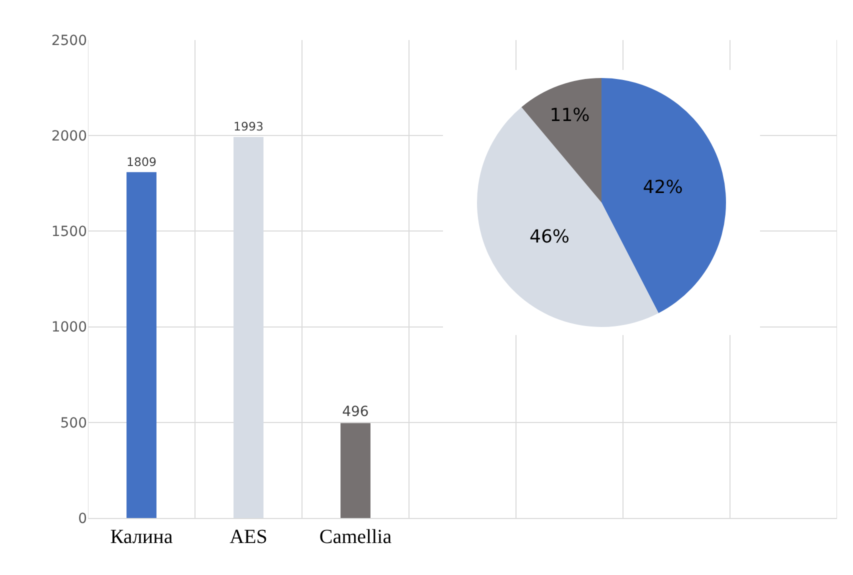  Describe the element at coordinates (141, 537) in the screenshot. I see `x-tick-label: Калина` at that location.